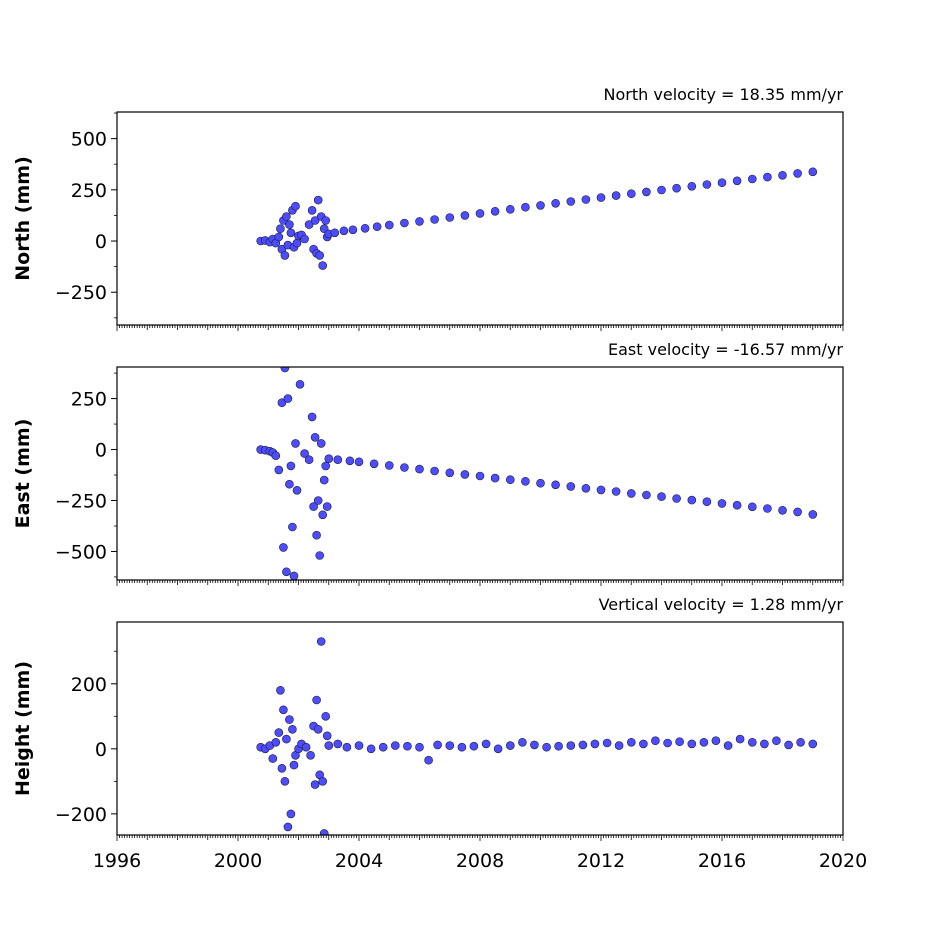  Describe the element at coordinates (480, 838) in the screenshot. I see `height-x-minor-ticks` at that location.